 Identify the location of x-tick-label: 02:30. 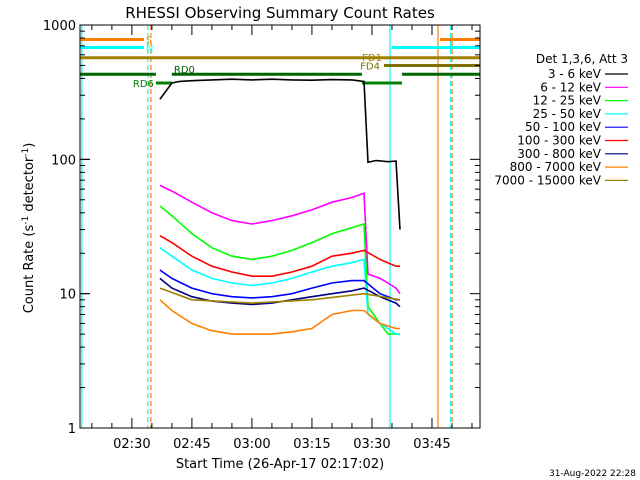
(131, 444).